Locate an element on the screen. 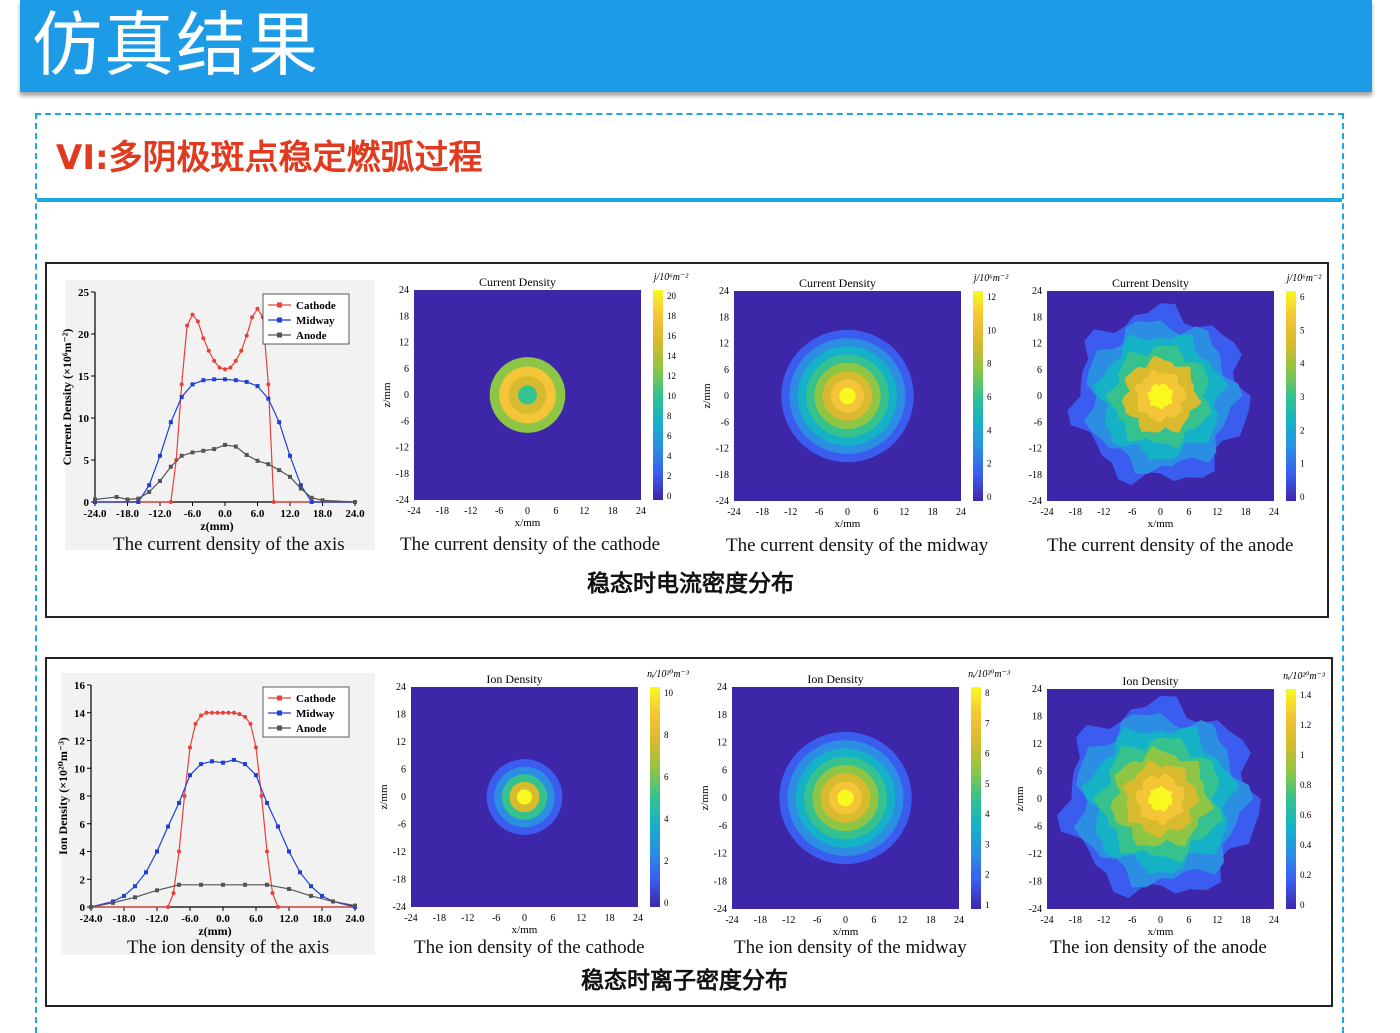 This screenshot has height=1033, width=1400. ion-midway-contour-level is located at coordinates (845, 798).